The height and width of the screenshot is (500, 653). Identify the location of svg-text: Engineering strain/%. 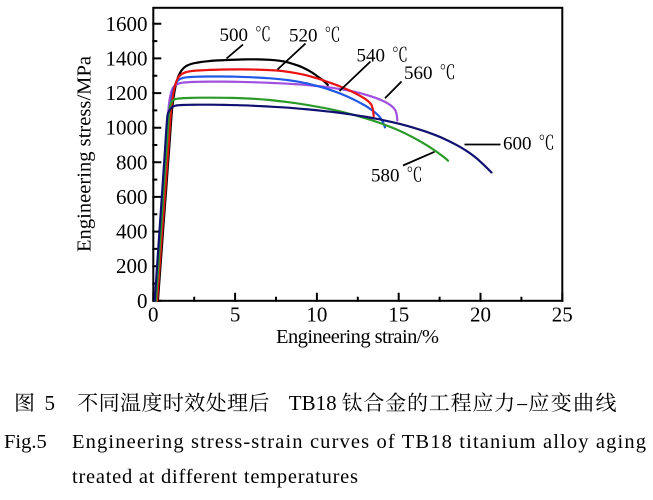
(357, 337).